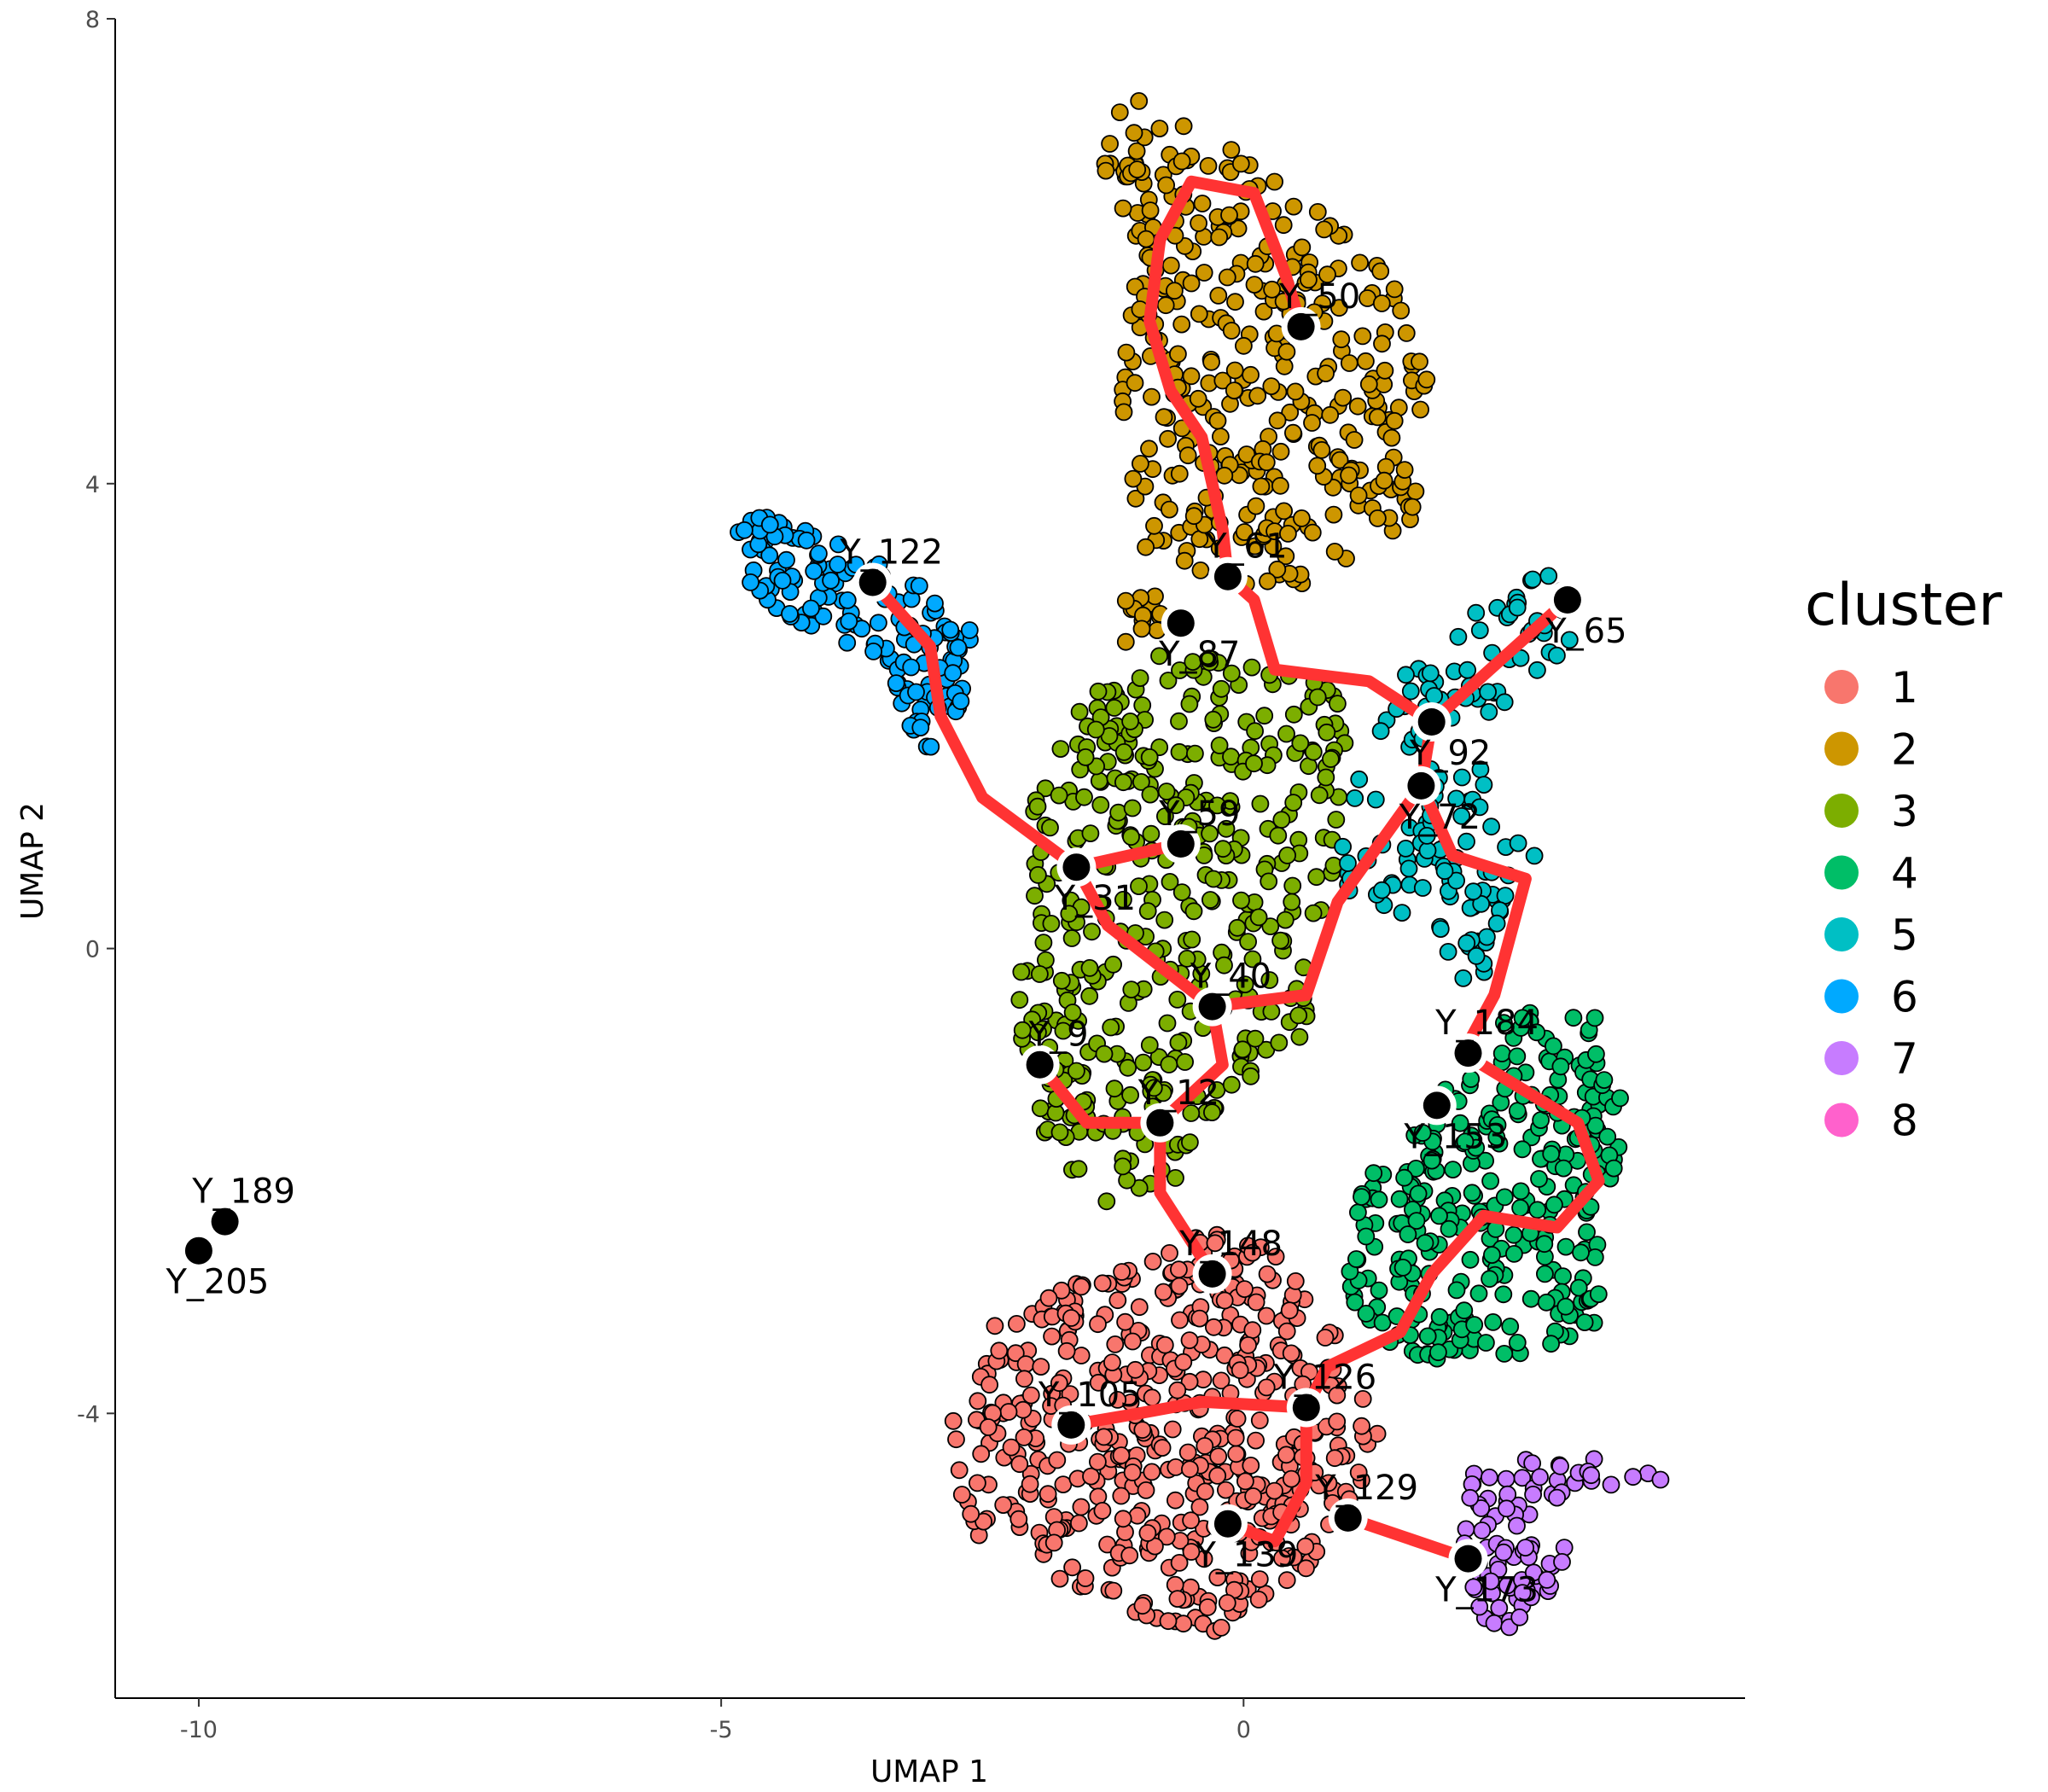 This screenshot has height=1792, width=2048. I want to click on trajectory-node: Y_153, so click(1455, 1120).